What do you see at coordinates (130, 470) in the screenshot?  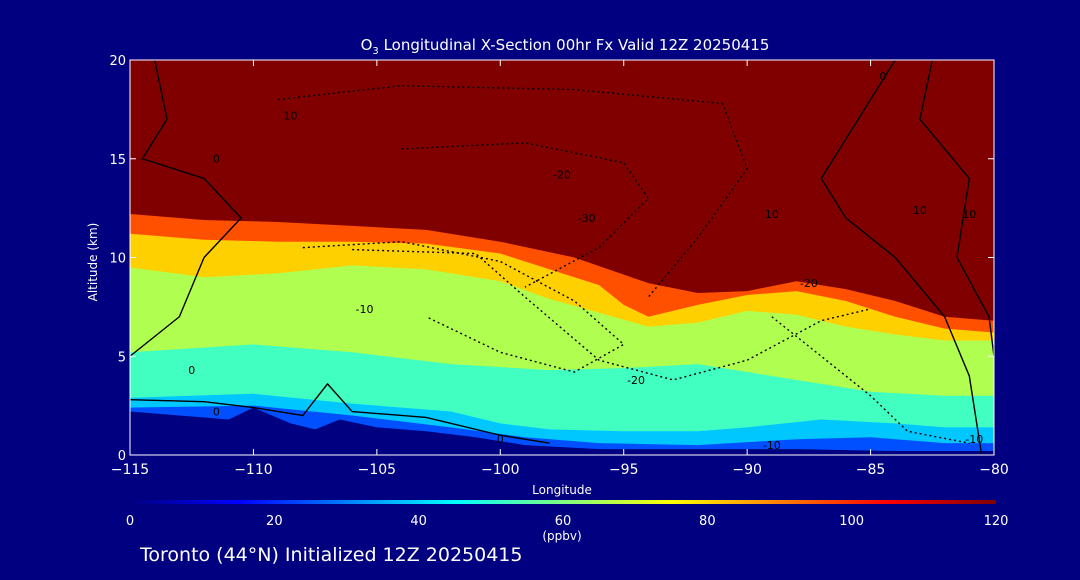 I see `x-tick-label-0: −115` at bounding box center [130, 470].